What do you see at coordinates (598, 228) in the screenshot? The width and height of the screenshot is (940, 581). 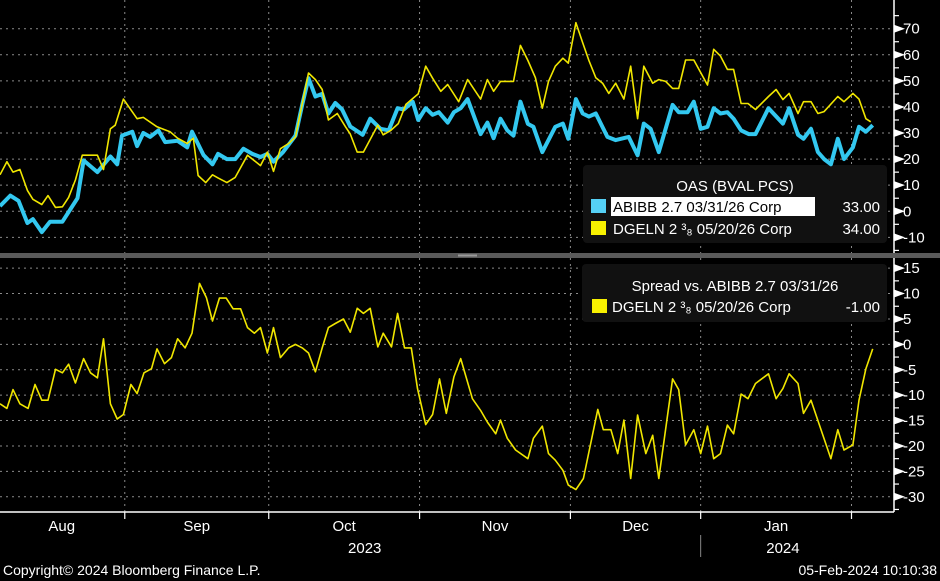 I see `legend-swatch-dgeln` at bounding box center [598, 228].